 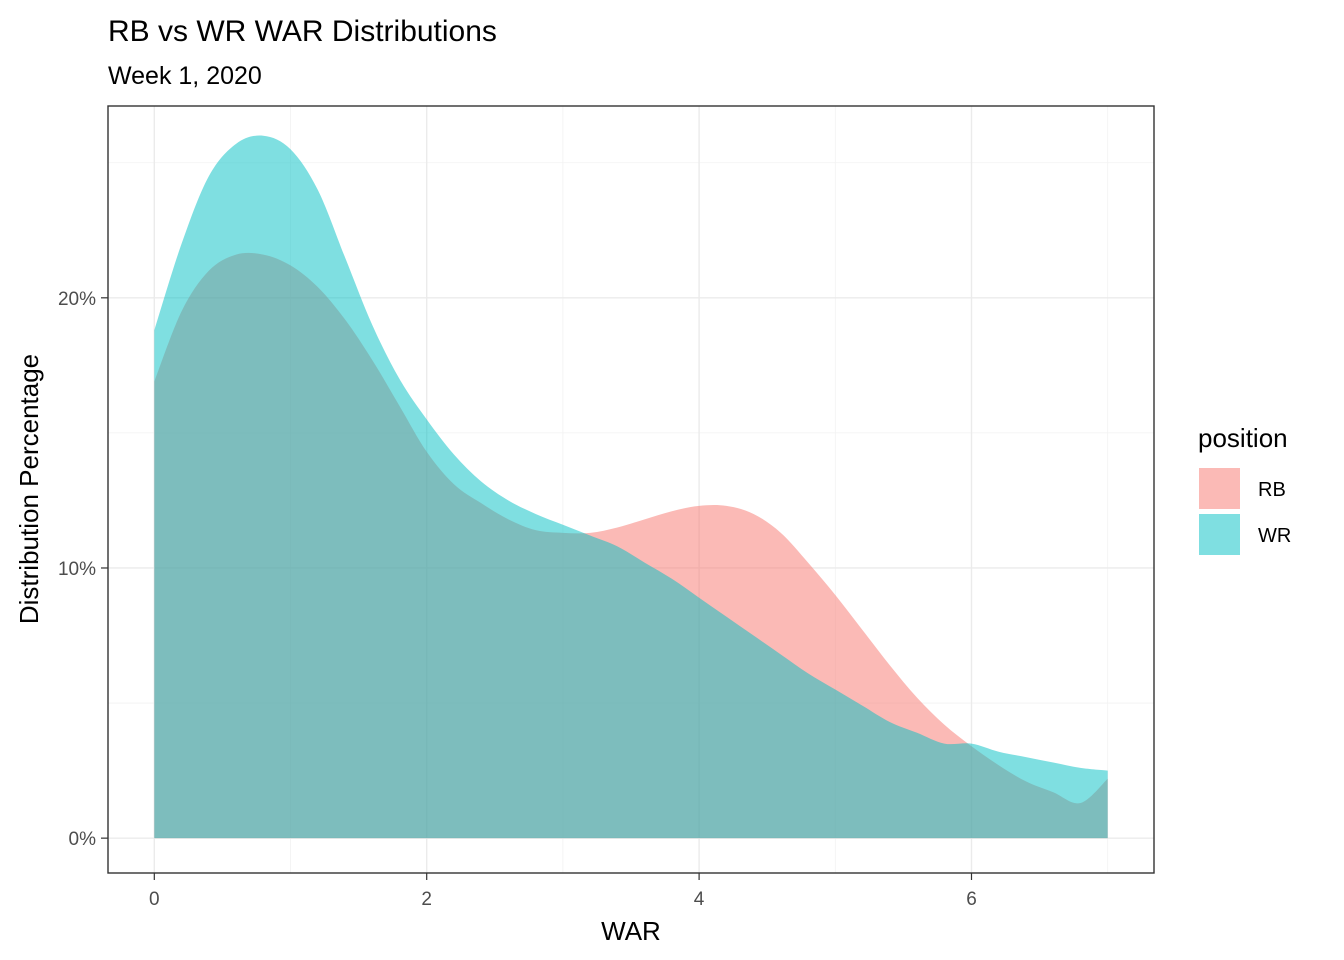 What do you see at coordinates (154, 899) in the screenshot?
I see `x-tick-label: 0` at bounding box center [154, 899].